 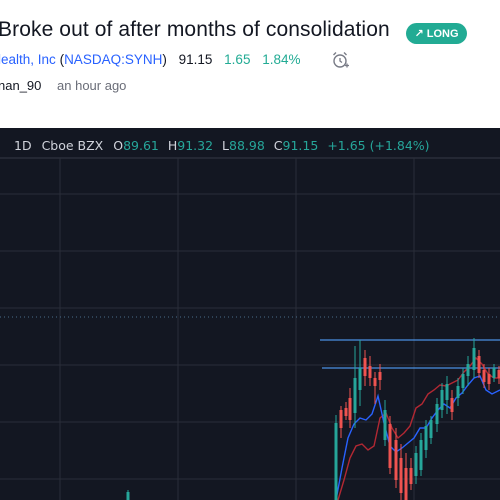 I want to click on author-row: nan_90 an hour ago, so click(x=63, y=85).